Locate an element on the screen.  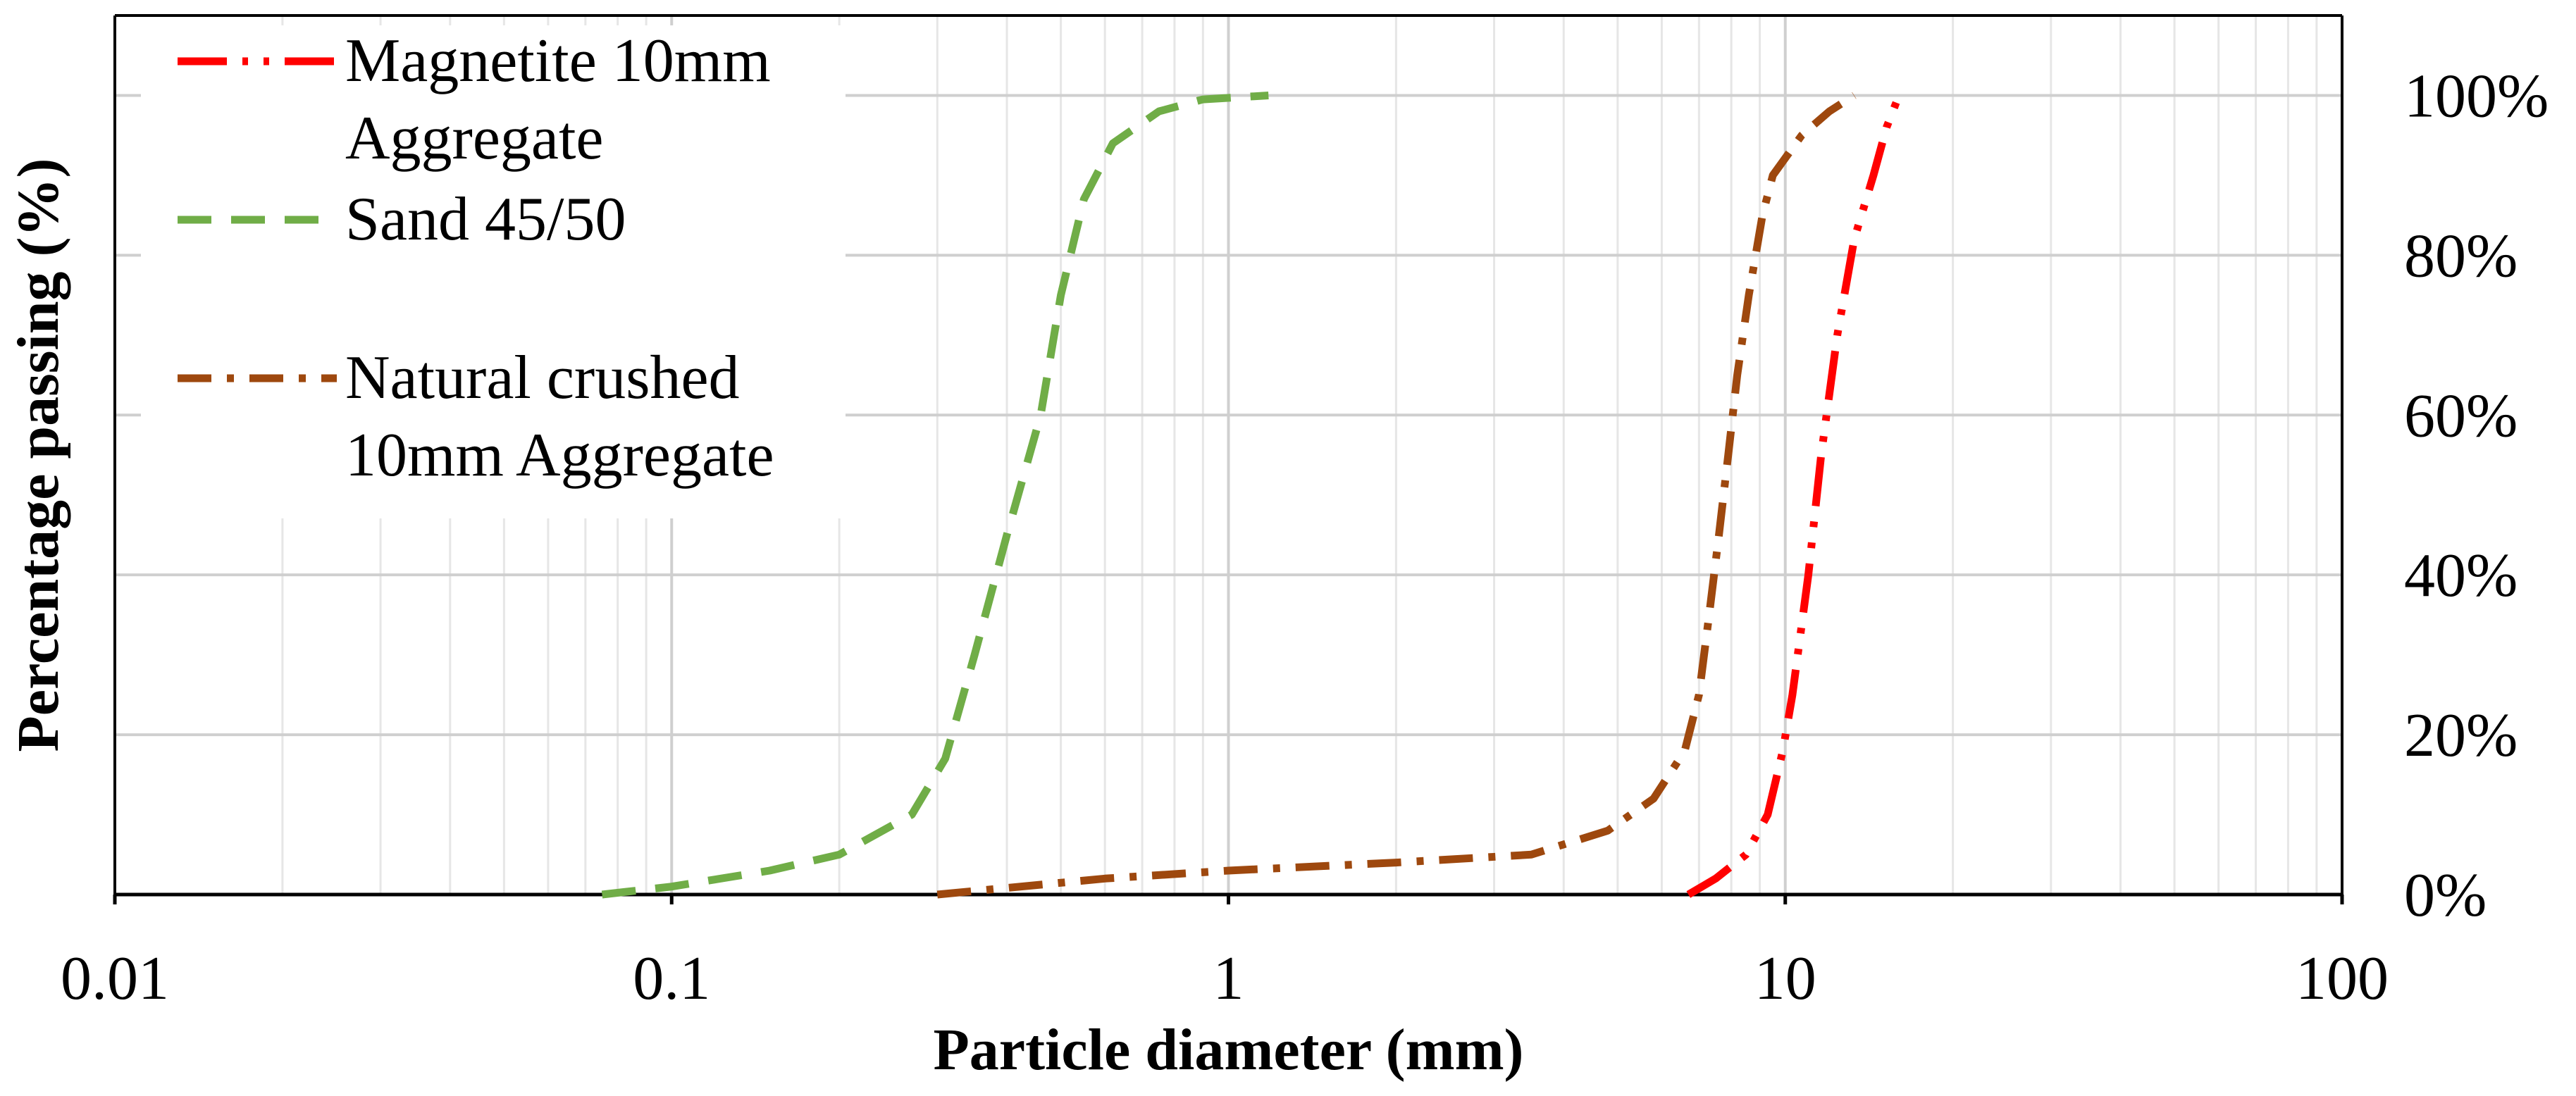
y-tick-label: 100% is located at coordinates (2476, 96).